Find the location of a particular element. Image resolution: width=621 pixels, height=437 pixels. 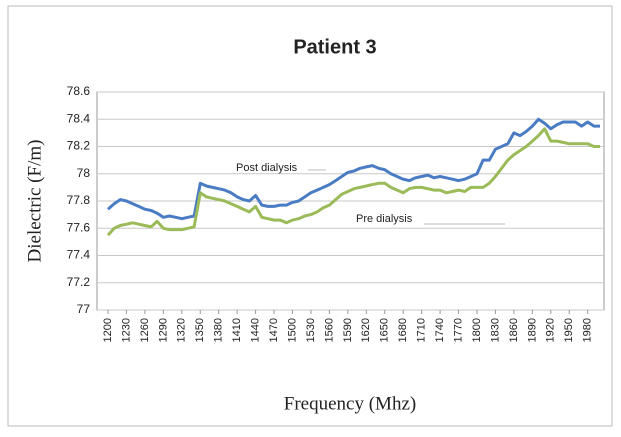

x-tick-label: 1710 is located at coordinates (422, 330).